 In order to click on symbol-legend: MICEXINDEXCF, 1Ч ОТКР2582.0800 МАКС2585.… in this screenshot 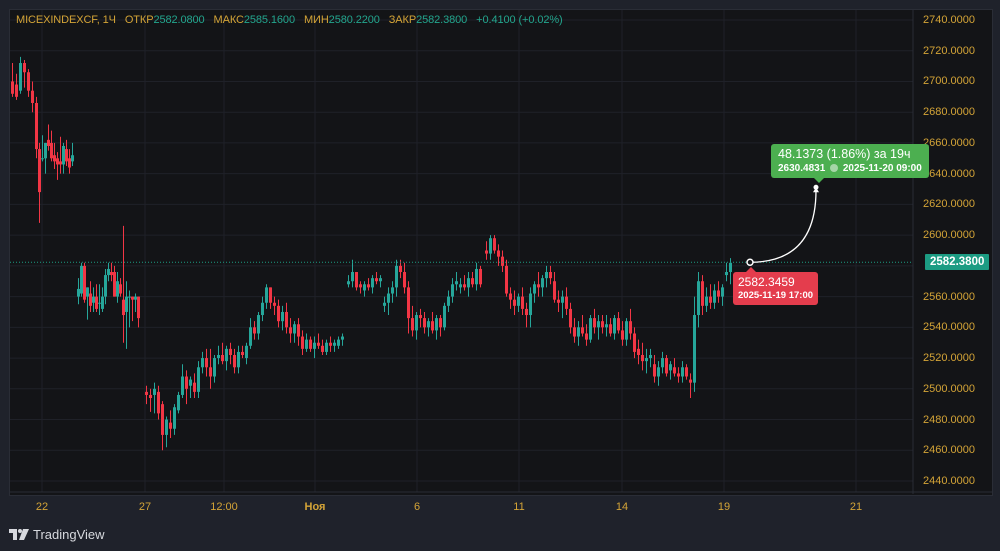, I will do `click(289, 20)`.